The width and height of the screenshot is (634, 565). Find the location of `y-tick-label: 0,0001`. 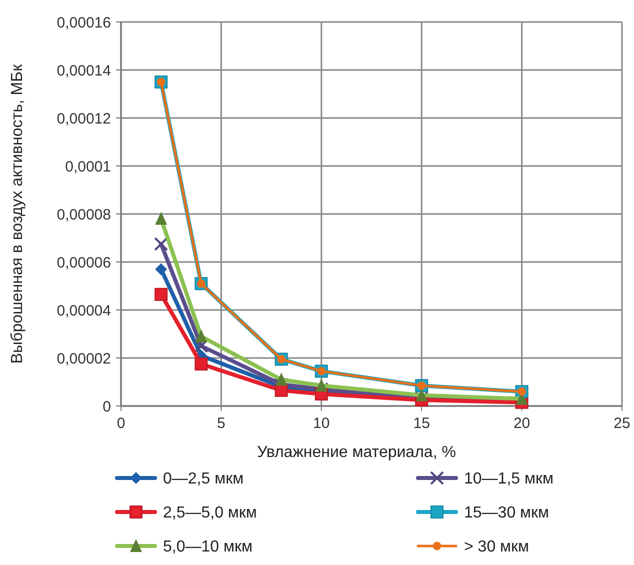

y-tick-label: 0,0001 is located at coordinates (88, 167).